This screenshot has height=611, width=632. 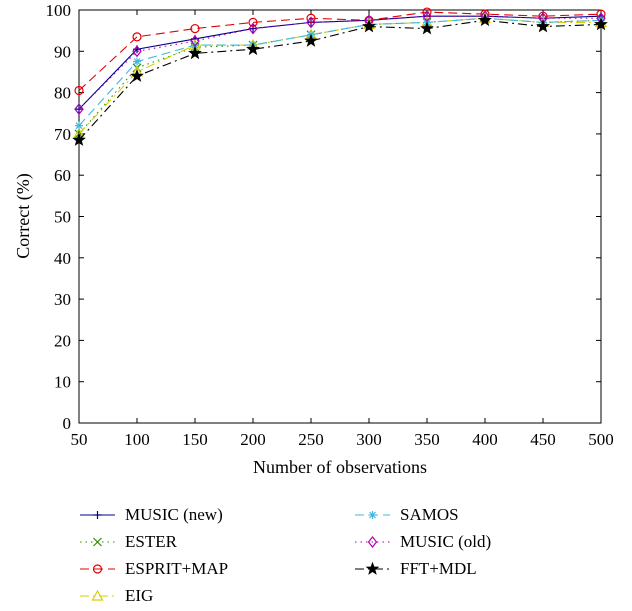 What do you see at coordinates (195, 439) in the screenshot?
I see `x-tick-label: 150` at bounding box center [195, 439].